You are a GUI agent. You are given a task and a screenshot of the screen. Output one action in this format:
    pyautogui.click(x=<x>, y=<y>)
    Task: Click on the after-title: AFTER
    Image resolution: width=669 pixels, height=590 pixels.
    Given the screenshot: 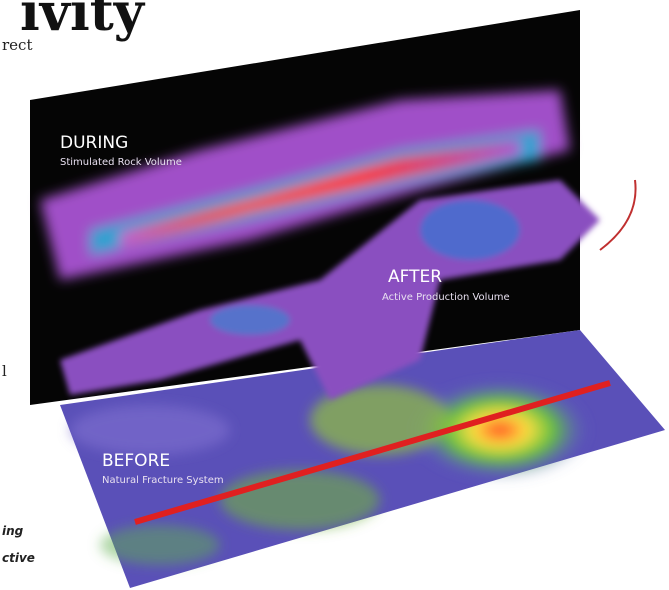 What is the action you would take?
    pyautogui.click(x=415, y=277)
    